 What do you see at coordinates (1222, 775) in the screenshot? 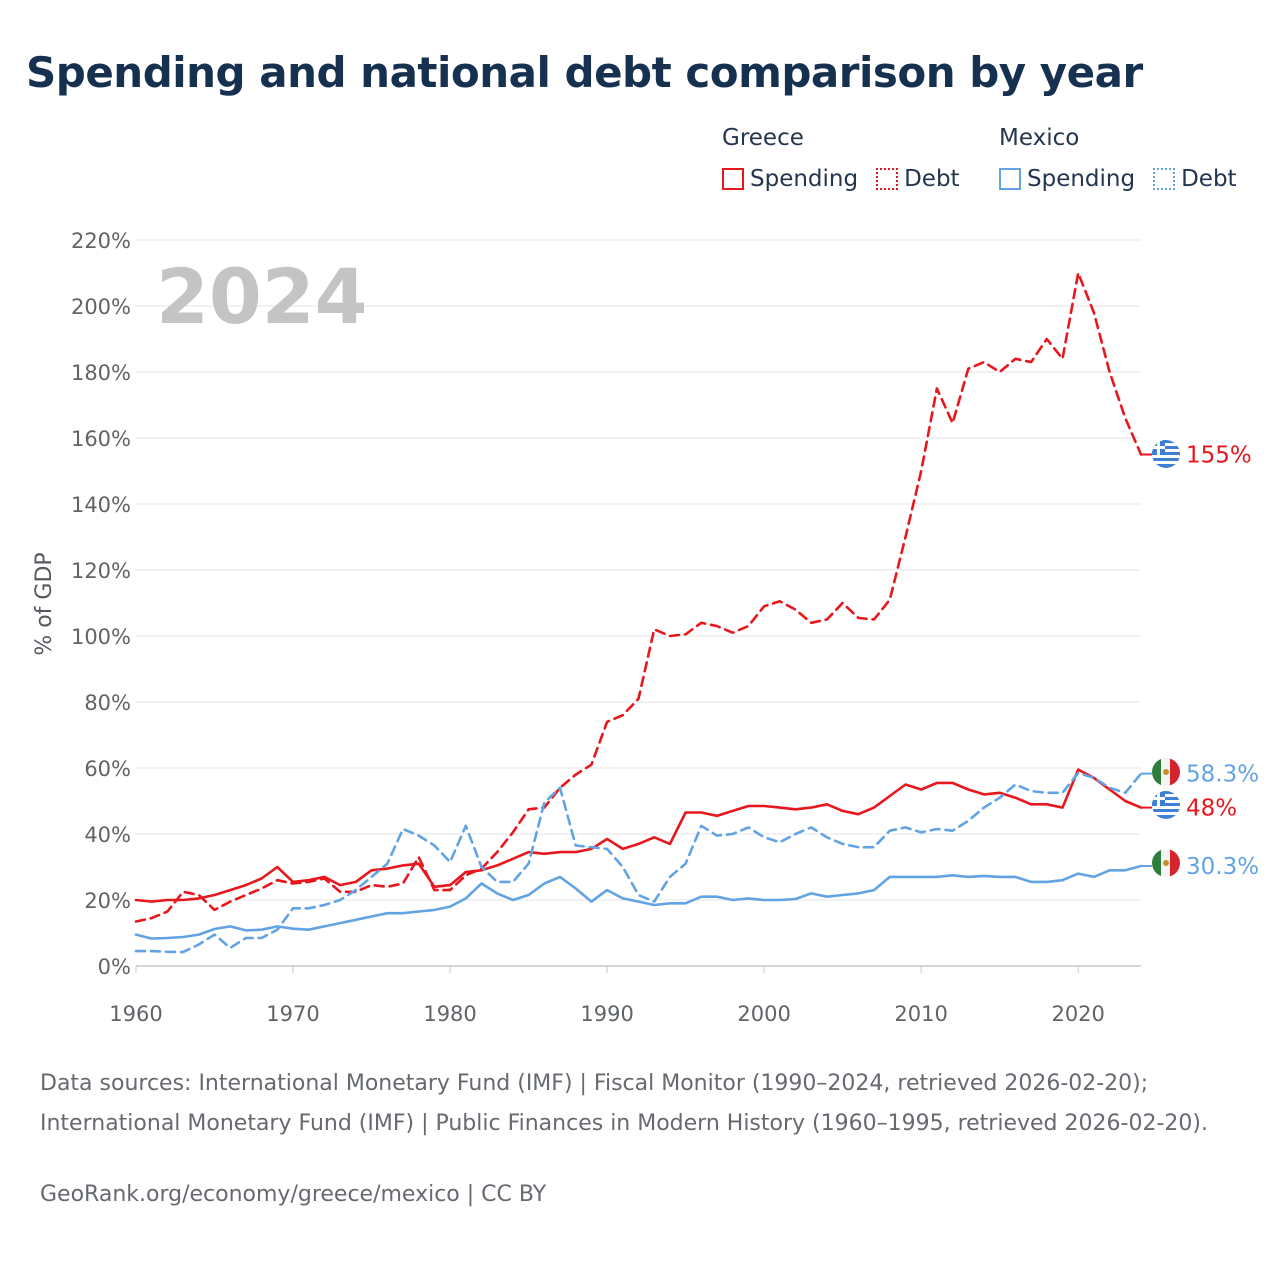
I see `mexico-debt-end-label: 58.3%` at bounding box center [1222, 775].